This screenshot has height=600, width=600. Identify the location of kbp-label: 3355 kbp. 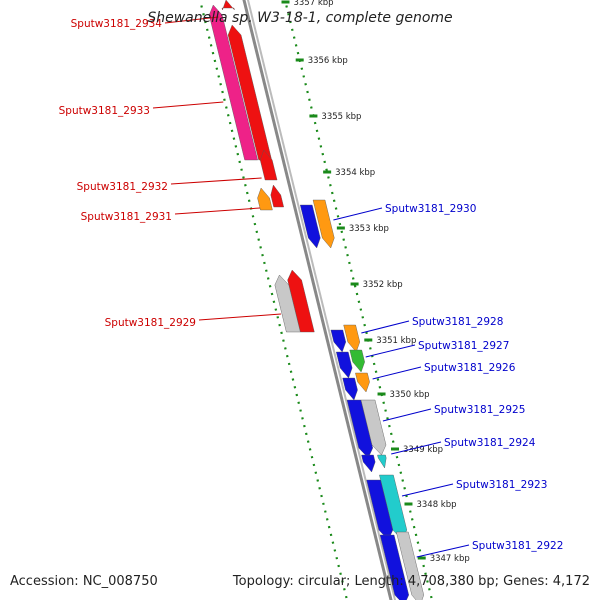
(341, 117).